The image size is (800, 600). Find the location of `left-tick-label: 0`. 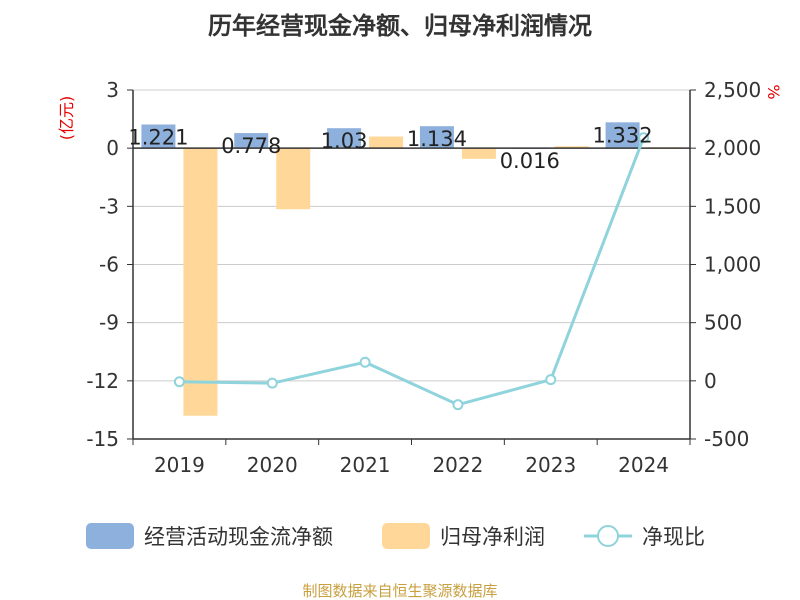

left-tick-label: 0 is located at coordinates (112, 148).